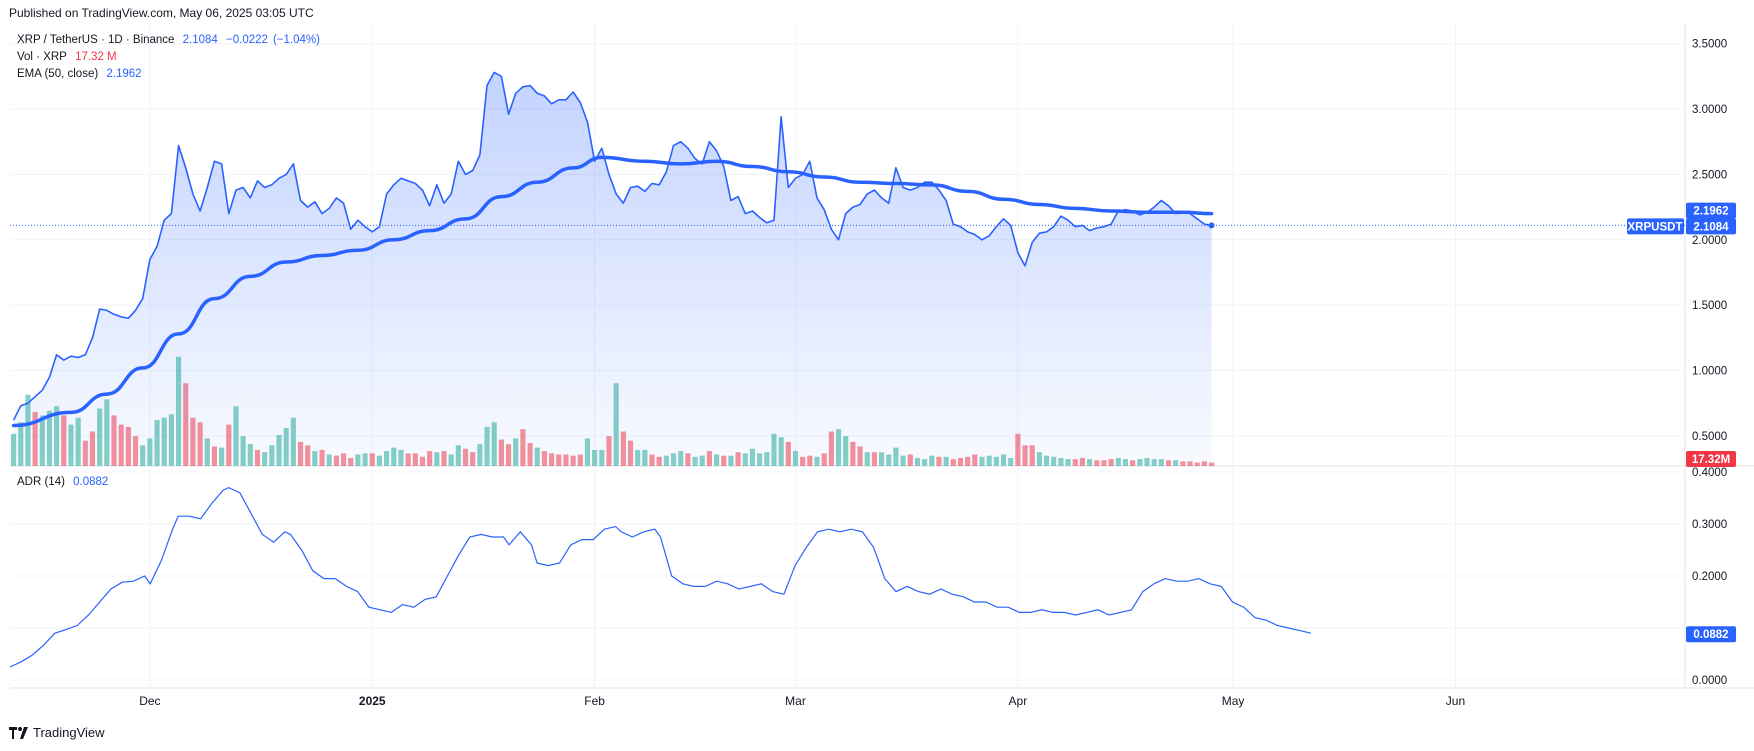  What do you see at coordinates (1709, 372) in the screenshot?
I see `y-tick-label: 1.0000` at bounding box center [1709, 372].